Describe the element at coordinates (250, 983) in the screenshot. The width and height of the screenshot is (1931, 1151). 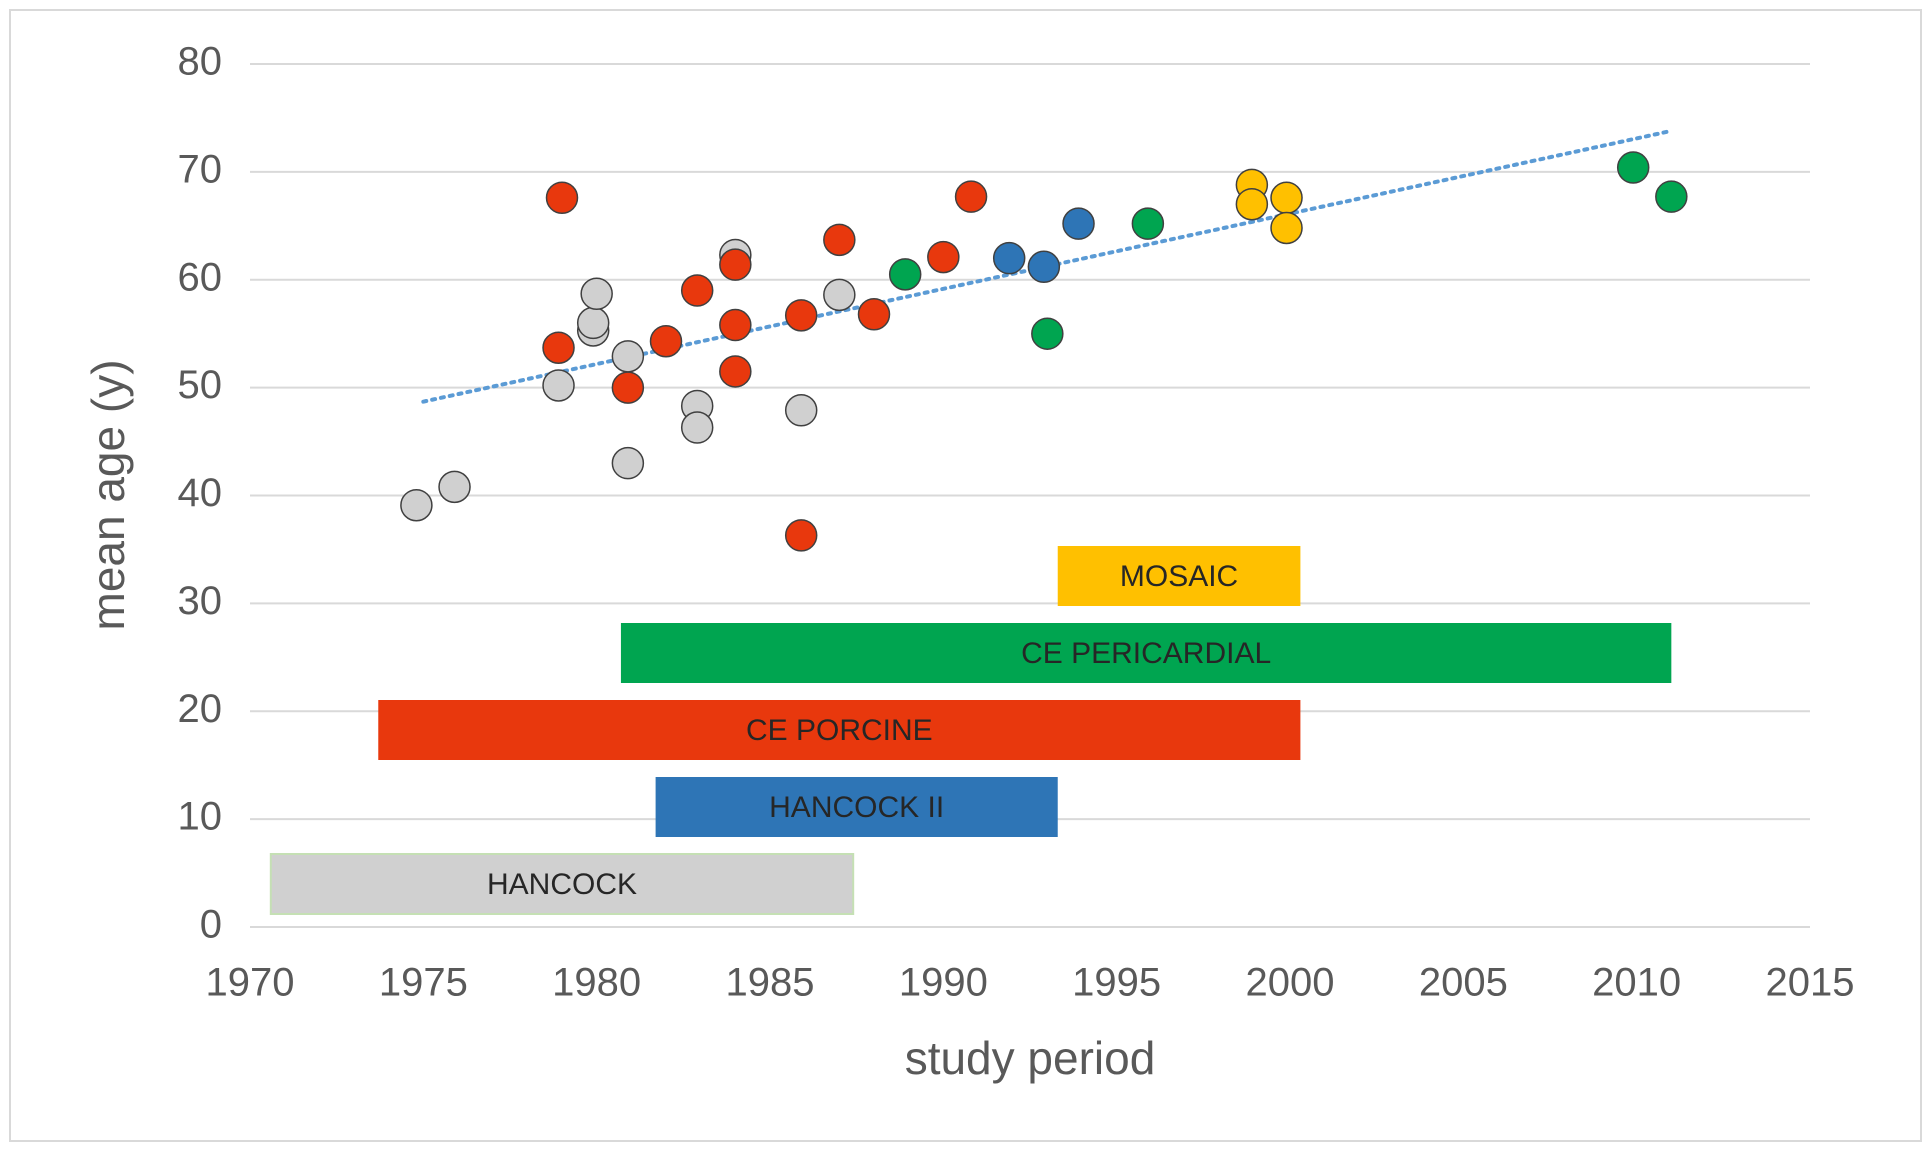
I see `x-tick-label: 1970` at that location.